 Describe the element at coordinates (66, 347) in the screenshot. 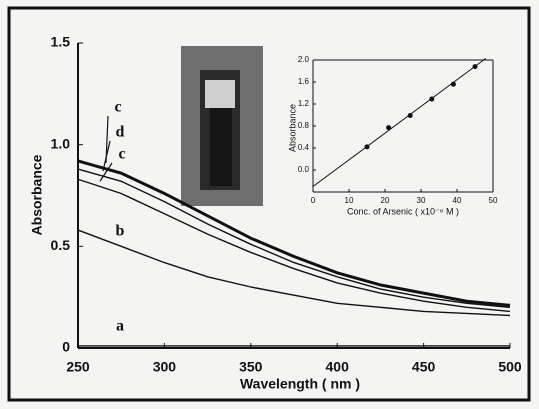

I see `y-tick-label: 0` at that location.